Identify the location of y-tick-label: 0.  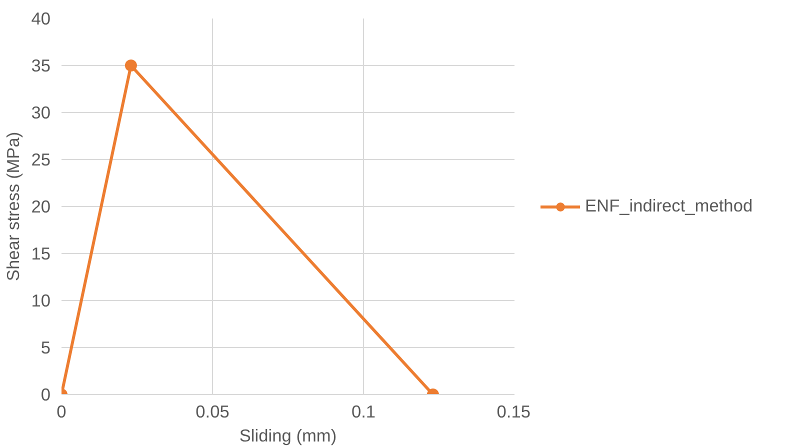
(45, 394).